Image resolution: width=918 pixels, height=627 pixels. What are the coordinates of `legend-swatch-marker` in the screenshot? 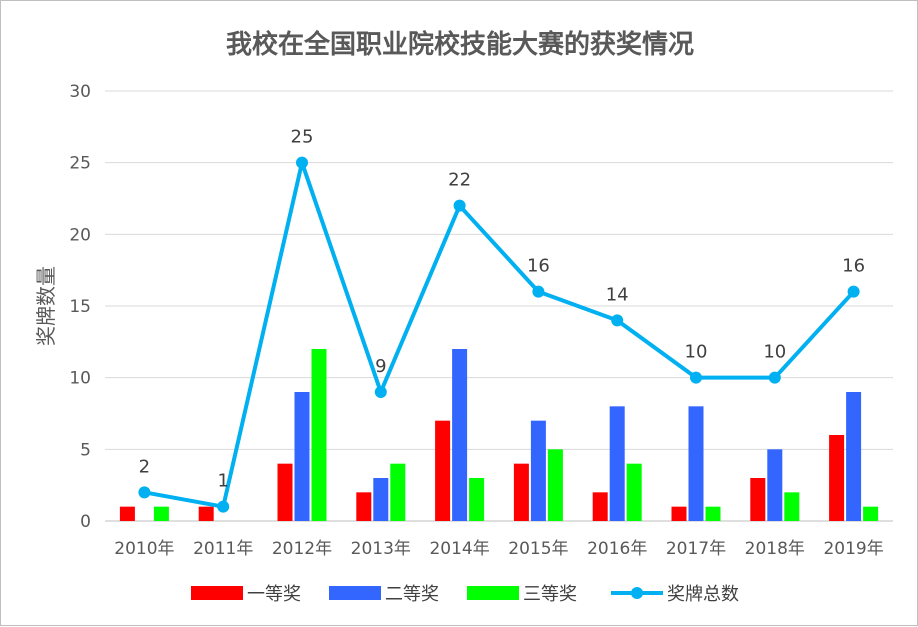 It's located at (637, 593).